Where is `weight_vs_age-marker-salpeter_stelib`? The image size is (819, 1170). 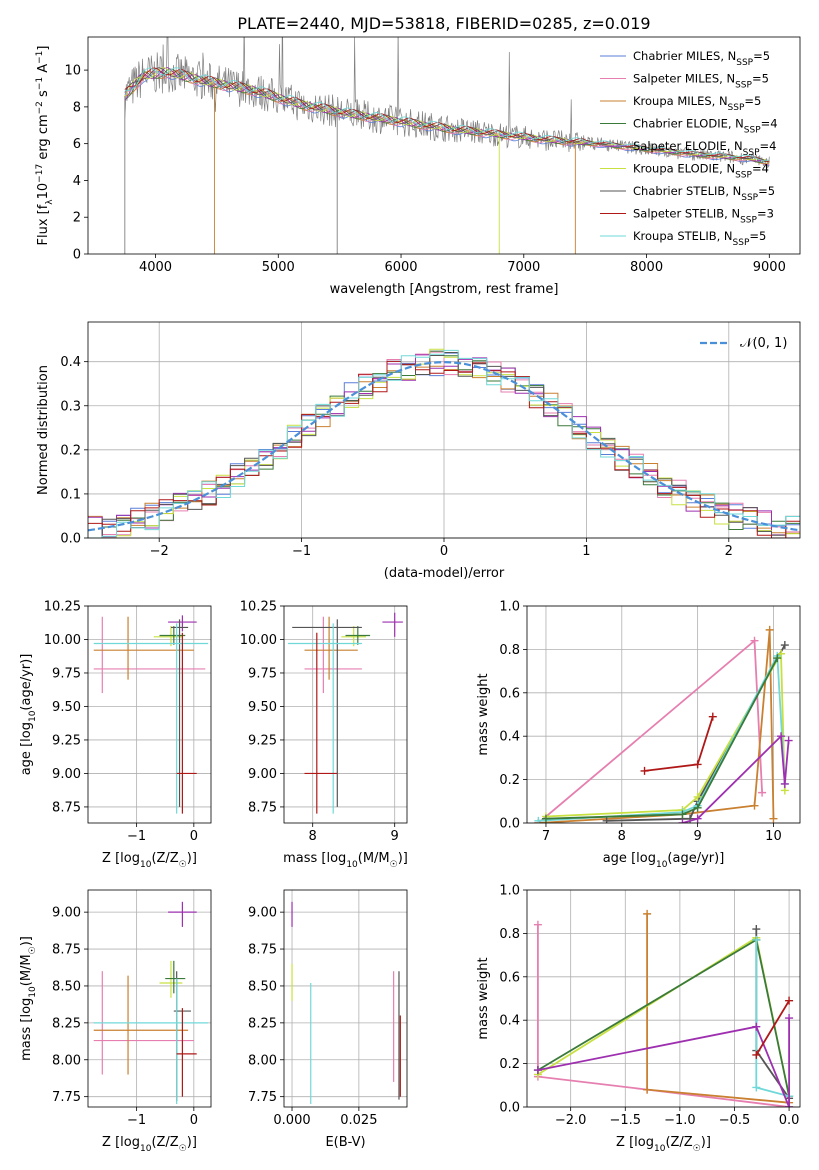
weight_vs_age-marker-salpeter_stelib is located at coordinates (712, 716).